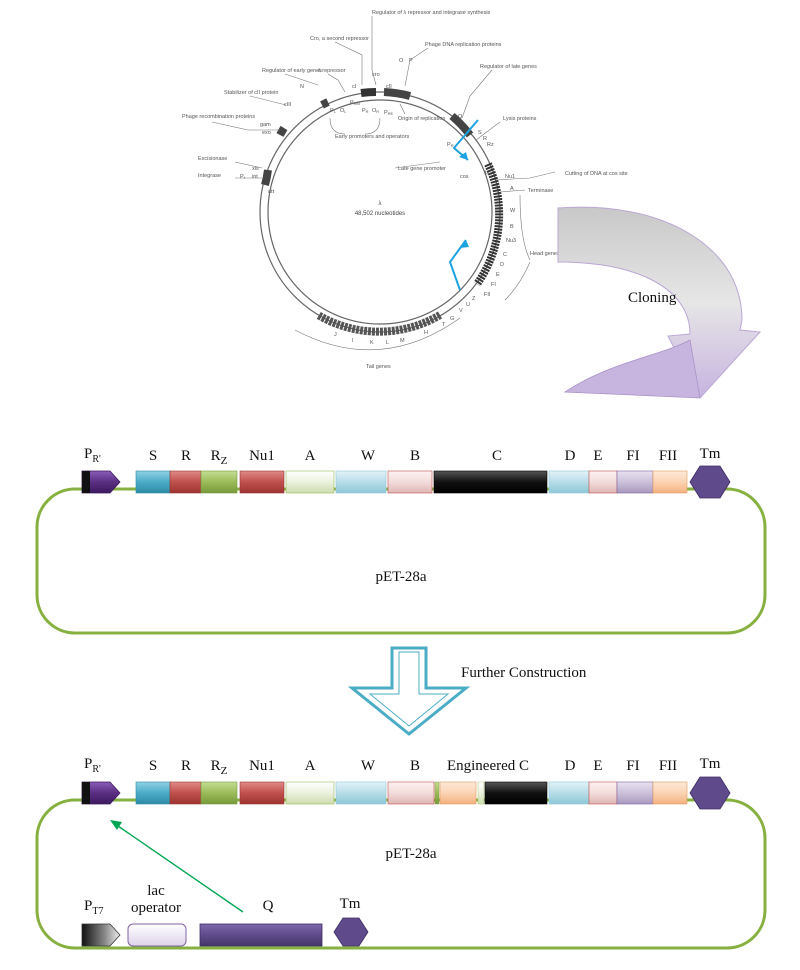  Describe the element at coordinates (569, 482) in the screenshot. I see `gene-block-D` at that location.